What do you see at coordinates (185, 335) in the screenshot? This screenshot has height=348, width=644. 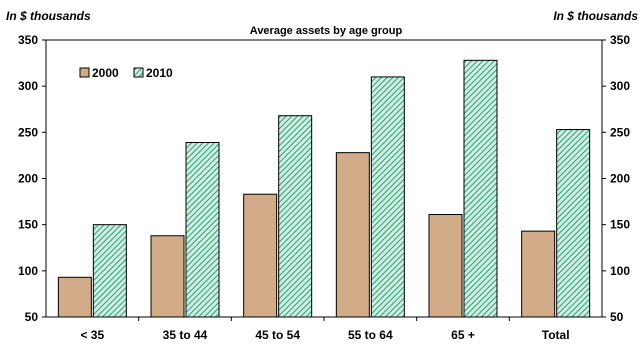 I see `x-tick-label: 35 to 44` at bounding box center [185, 335].